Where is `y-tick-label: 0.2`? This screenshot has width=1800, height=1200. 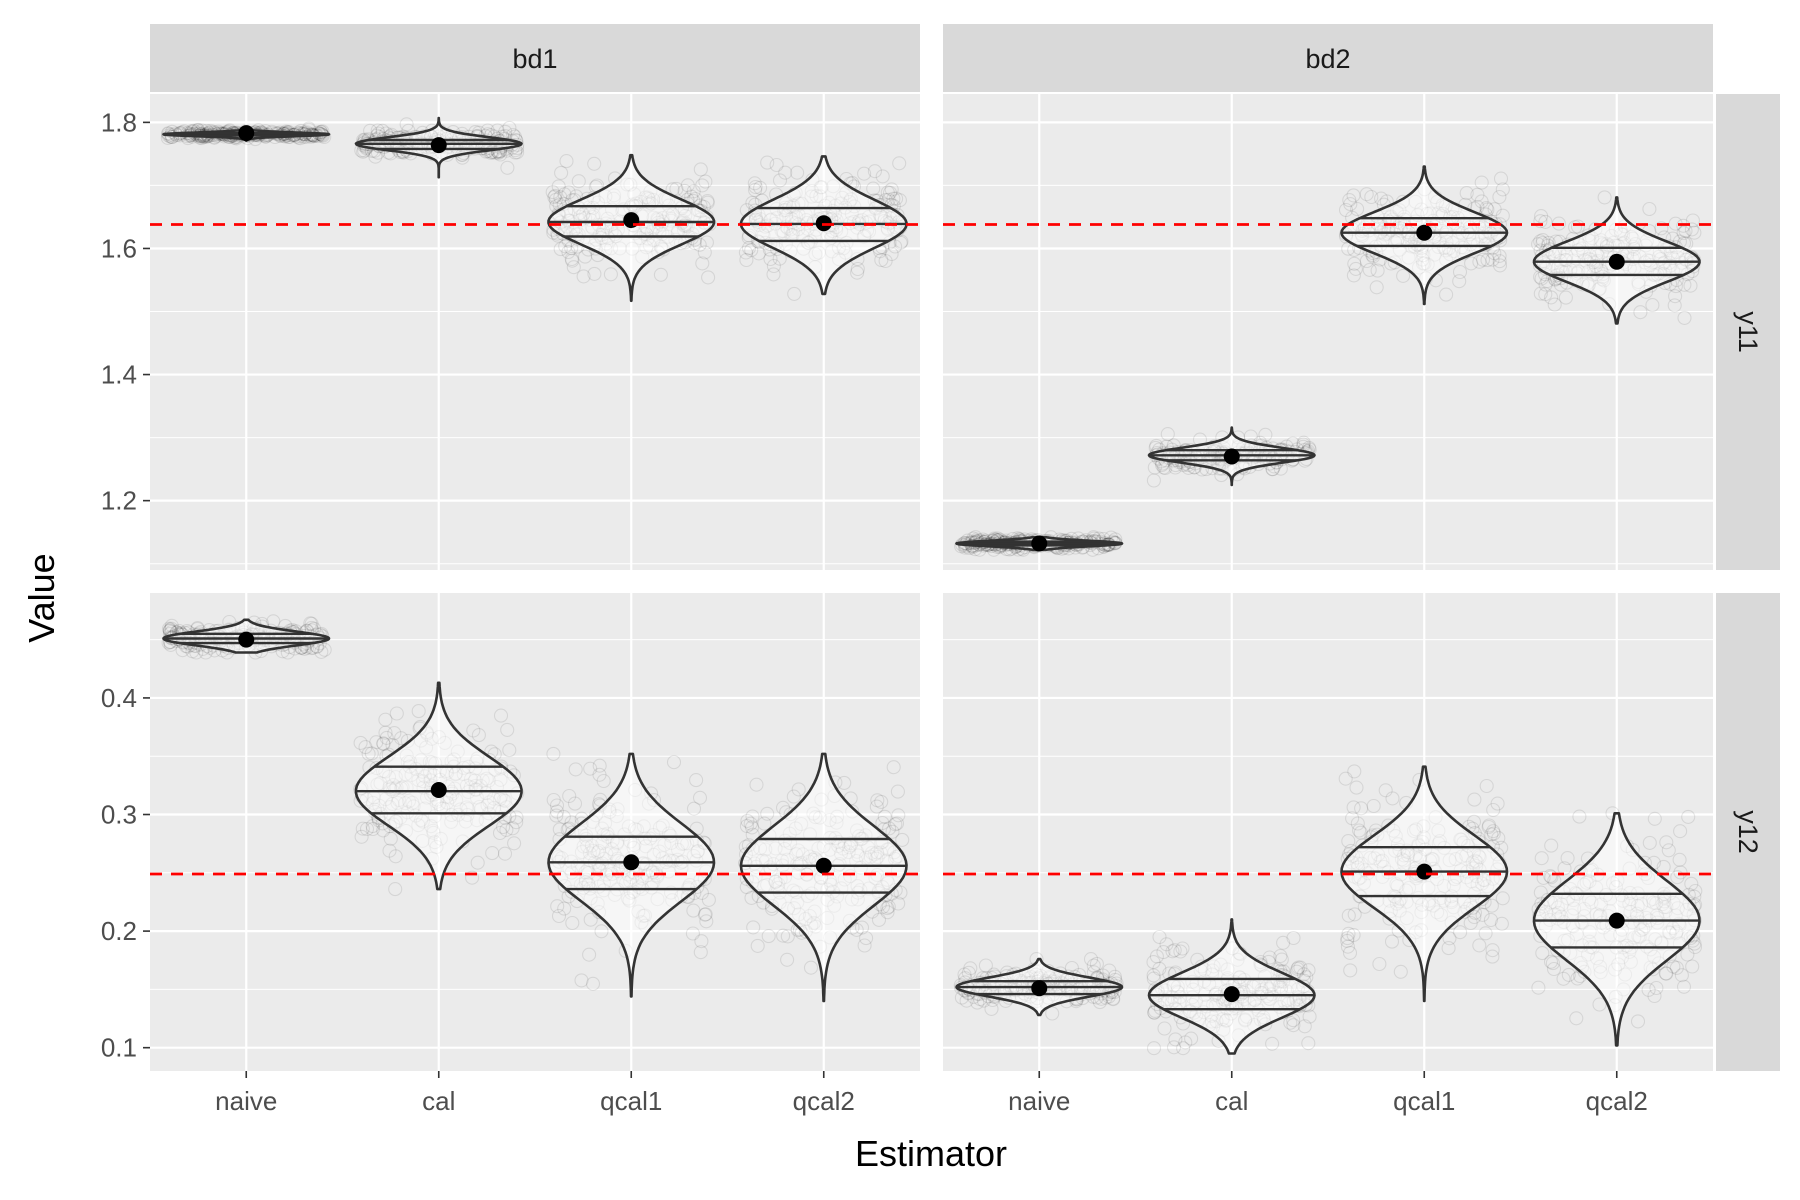 y-tick-label: 0.2 is located at coordinates (119, 931).